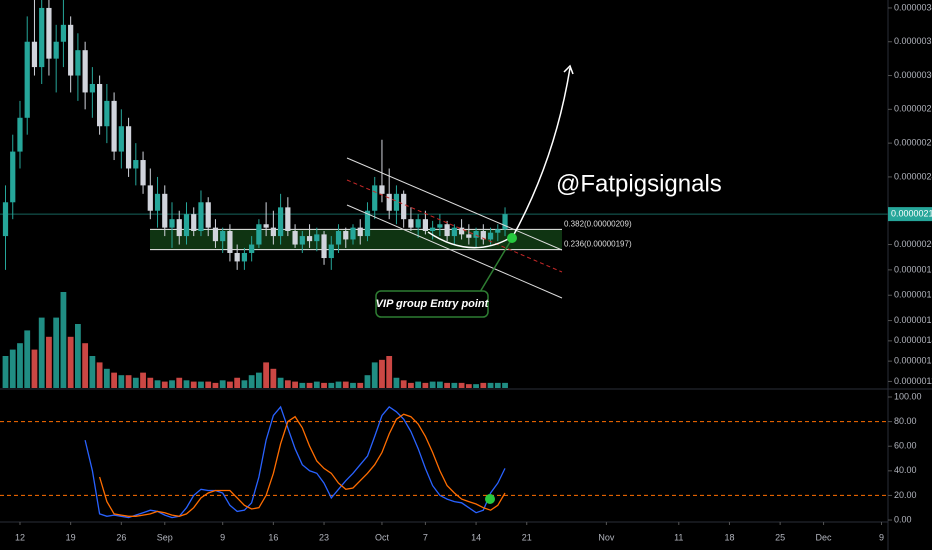 This screenshot has width=932, height=550. I want to click on x-tick-label: 11, so click(678, 537).